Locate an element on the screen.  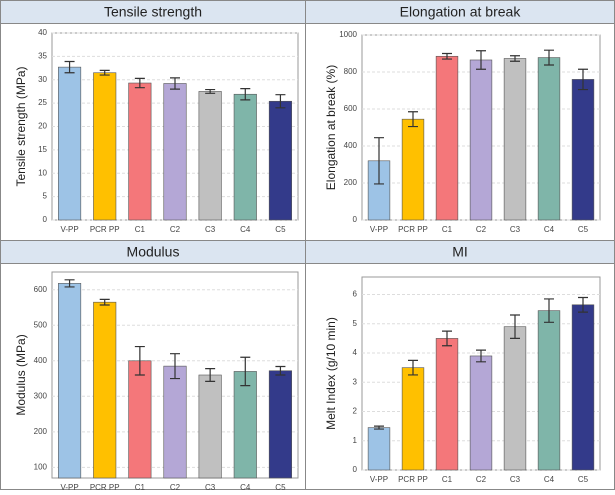
y-tick-label: 5 is located at coordinates (45, 196).